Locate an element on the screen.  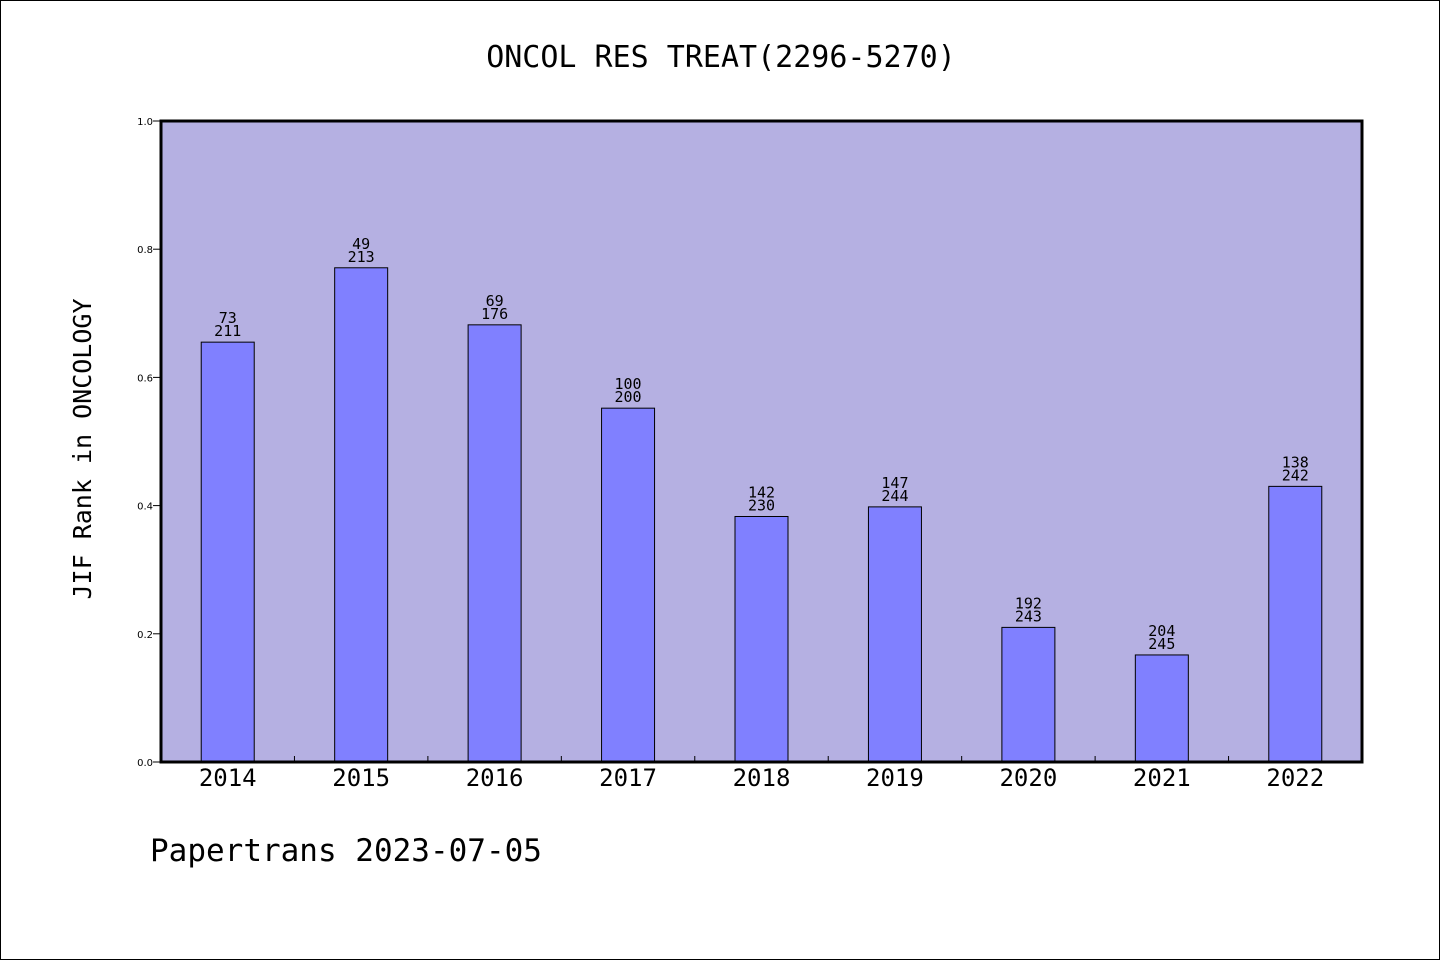
rank-label: 138 is located at coordinates (1295, 462).